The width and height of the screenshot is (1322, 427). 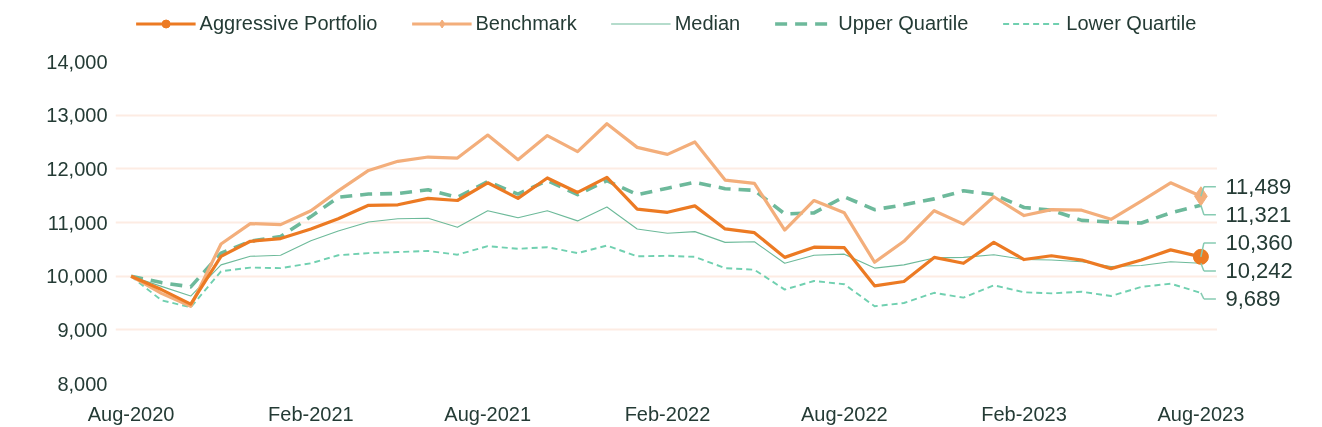 What do you see at coordinates (77, 61) in the screenshot?
I see `y-tick-label: 14,000` at bounding box center [77, 61].